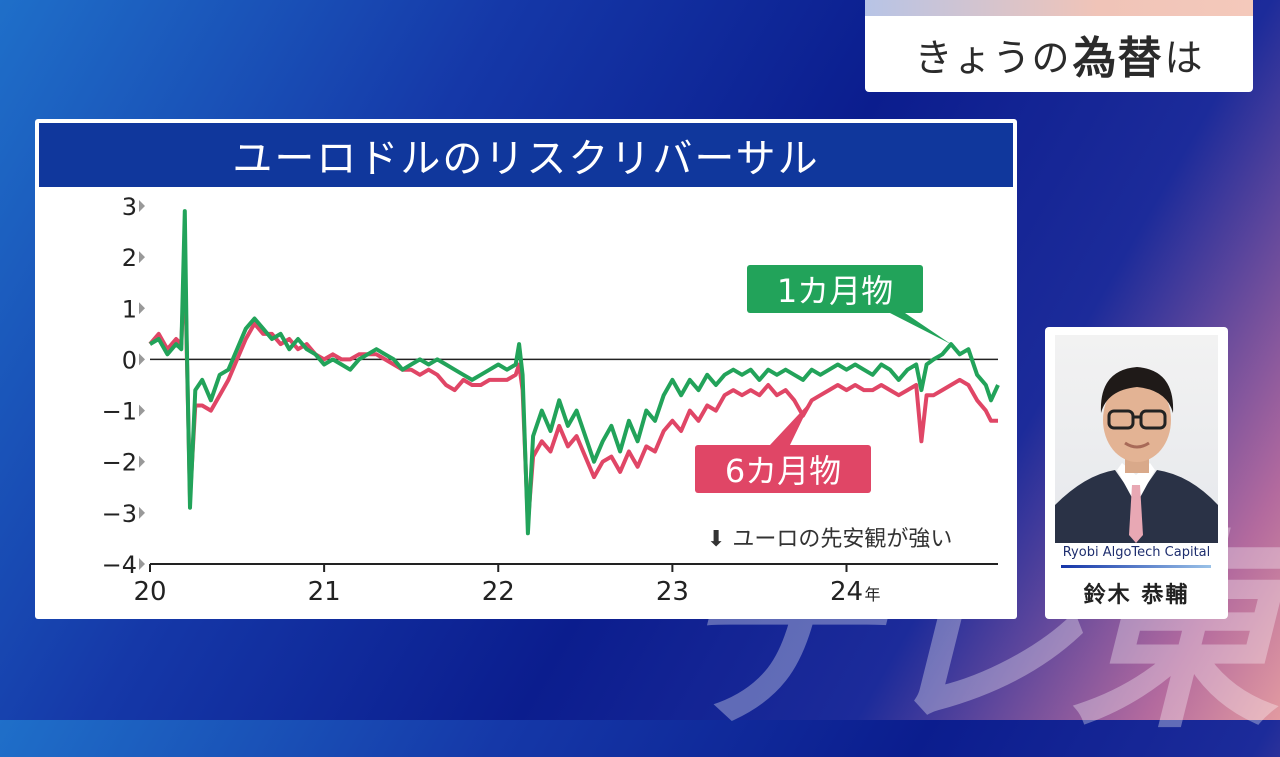 The height and width of the screenshot is (757, 1280). Describe the element at coordinates (1117, 58) in the screenshot. I see `segment-title-emphasis: 為替` at that location.